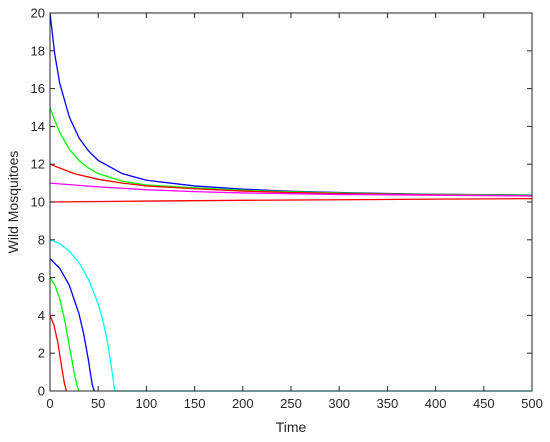 This screenshot has height=442, width=550. I want to click on x-tick-label: 250, so click(291, 403).